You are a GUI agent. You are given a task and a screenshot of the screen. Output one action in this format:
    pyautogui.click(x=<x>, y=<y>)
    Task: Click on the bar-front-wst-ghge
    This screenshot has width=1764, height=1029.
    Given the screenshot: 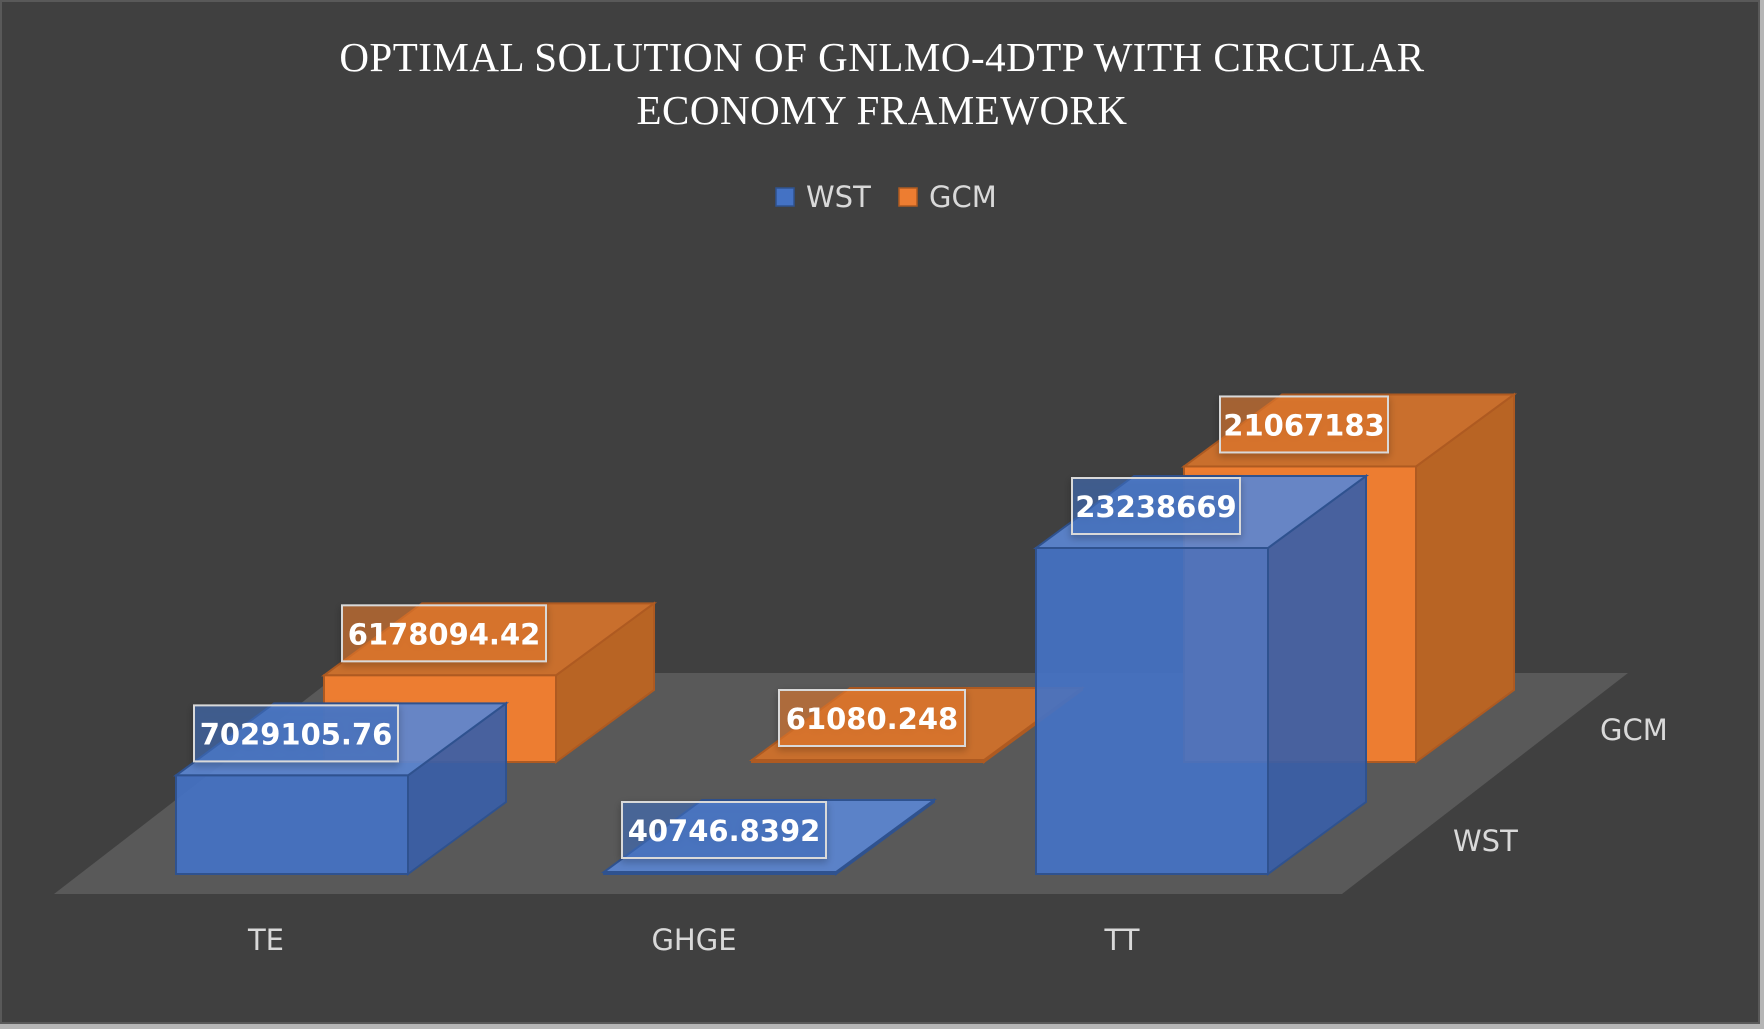 What is the action you would take?
    pyautogui.click(x=720, y=873)
    